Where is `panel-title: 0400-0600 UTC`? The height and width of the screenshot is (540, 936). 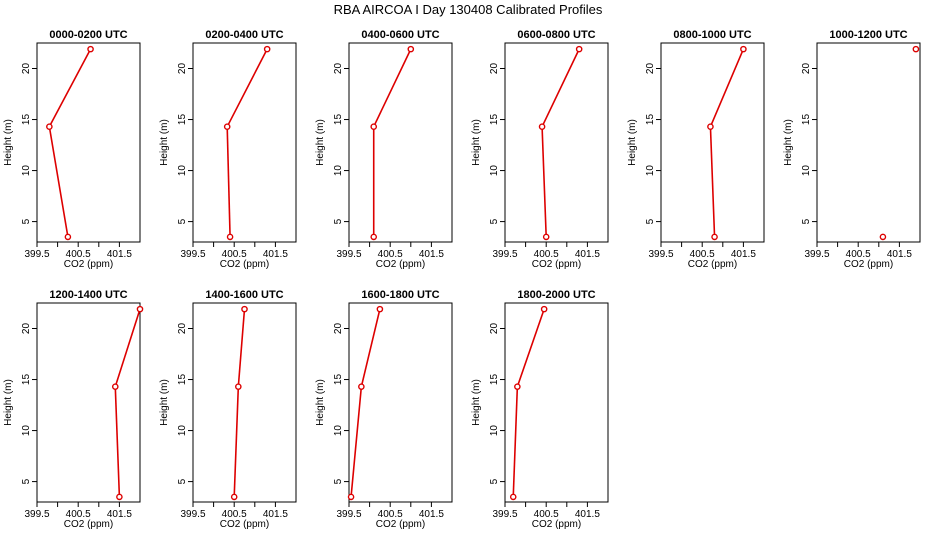
panel-title: 0400-0600 UTC is located at coordinates (400, 35).